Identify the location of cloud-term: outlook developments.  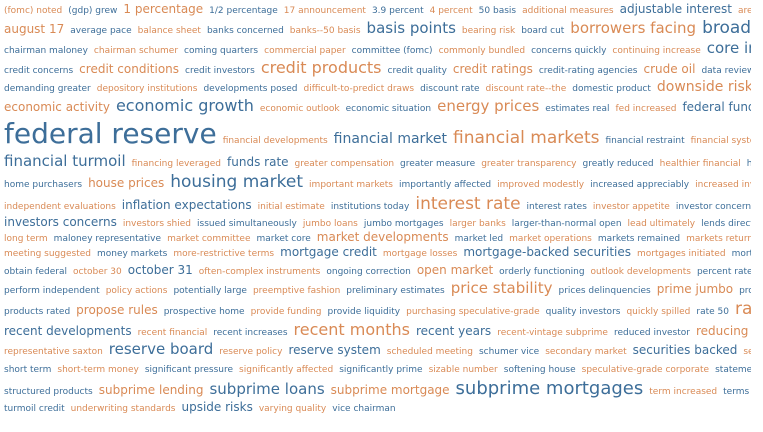
(640, 272).